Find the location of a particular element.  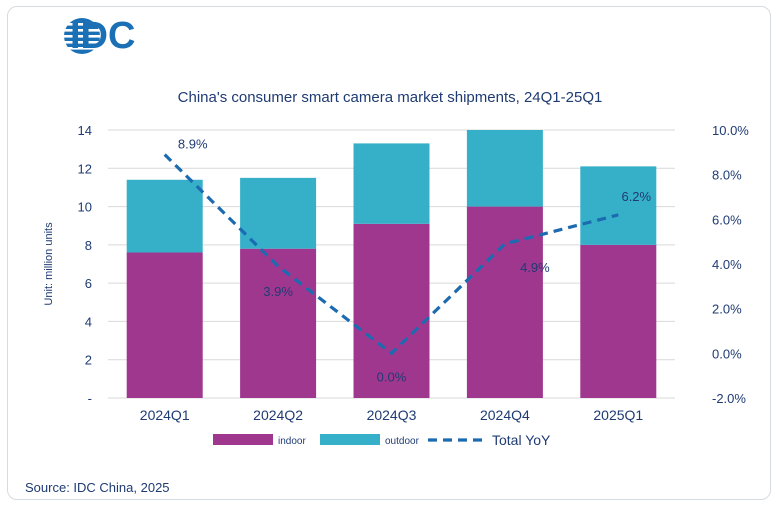

x-tick-label: 2024Q2 is located at coordinates (278, 415).